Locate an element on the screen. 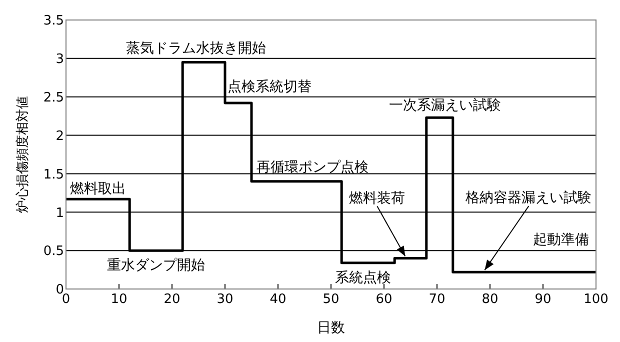  y-tick-label: 1 is located at coordinates (60, 213).